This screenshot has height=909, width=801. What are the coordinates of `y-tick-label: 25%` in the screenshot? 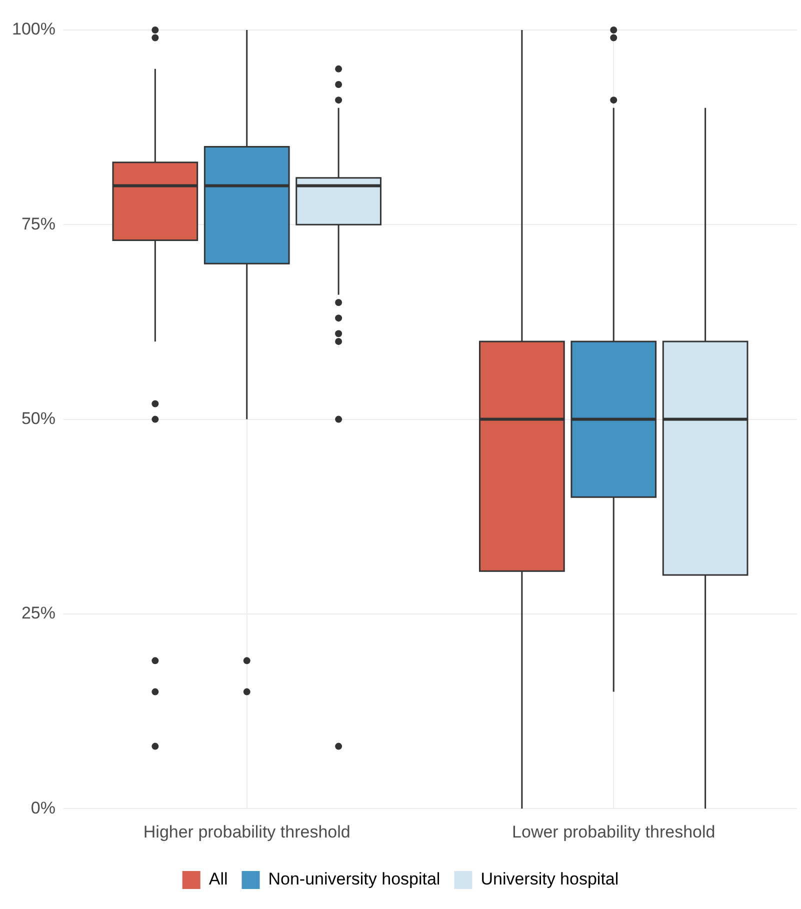 It's located at (38, 613).